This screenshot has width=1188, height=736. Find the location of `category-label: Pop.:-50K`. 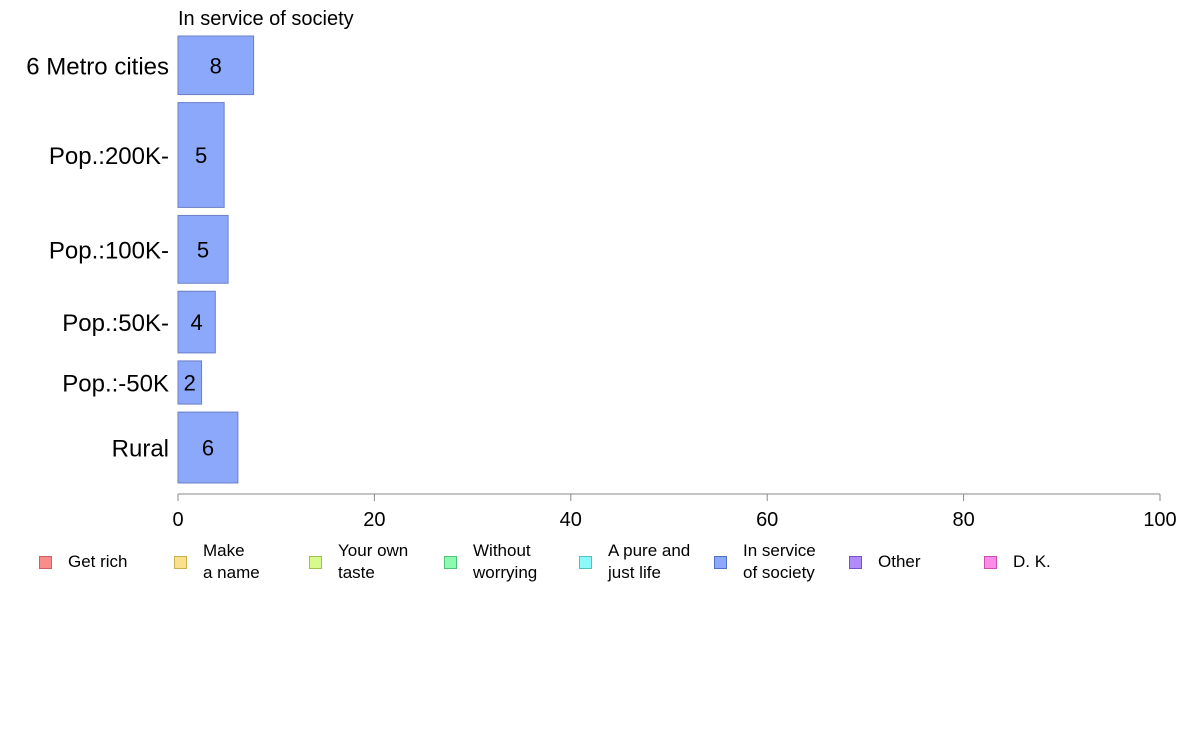

category-label: Pop.:-50K is located at coordinates (115, 384).